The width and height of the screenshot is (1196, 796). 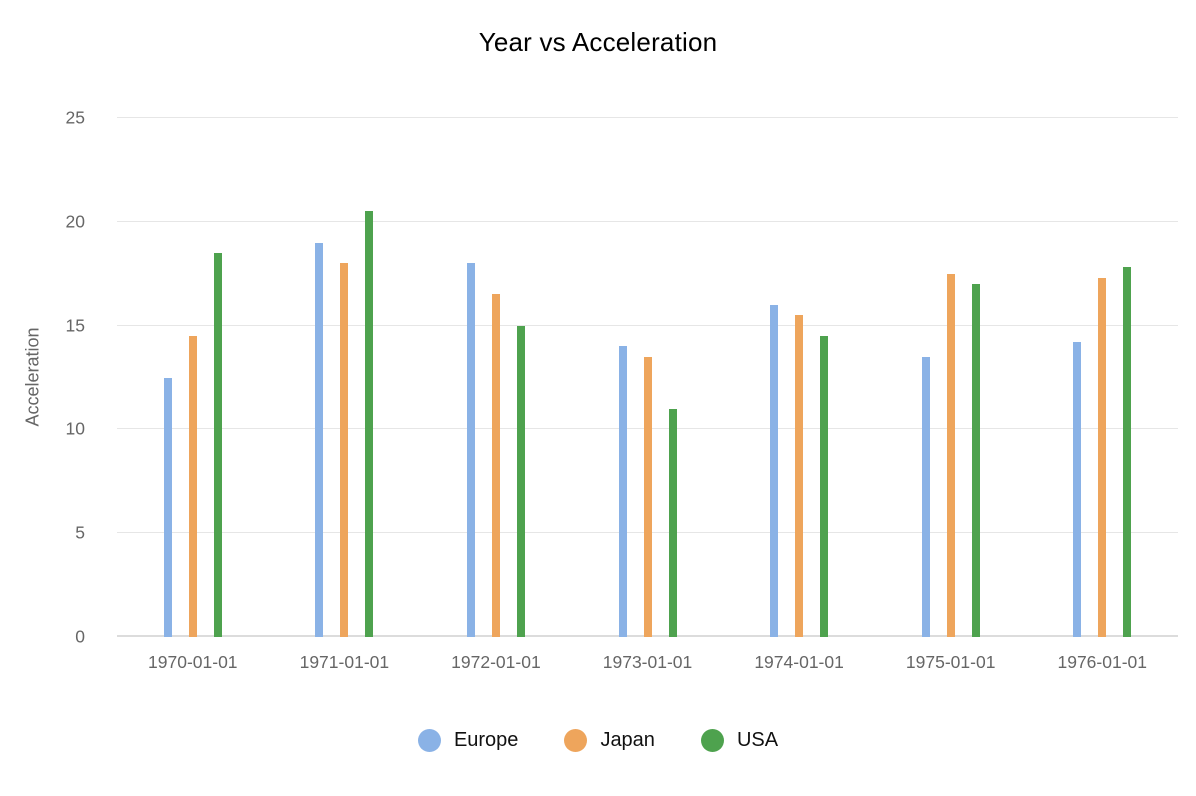 What do you see at coordinates (80, 636) in the screenshot?
I see `y-tick-label-0: 0` at bounding box center [80, 636].